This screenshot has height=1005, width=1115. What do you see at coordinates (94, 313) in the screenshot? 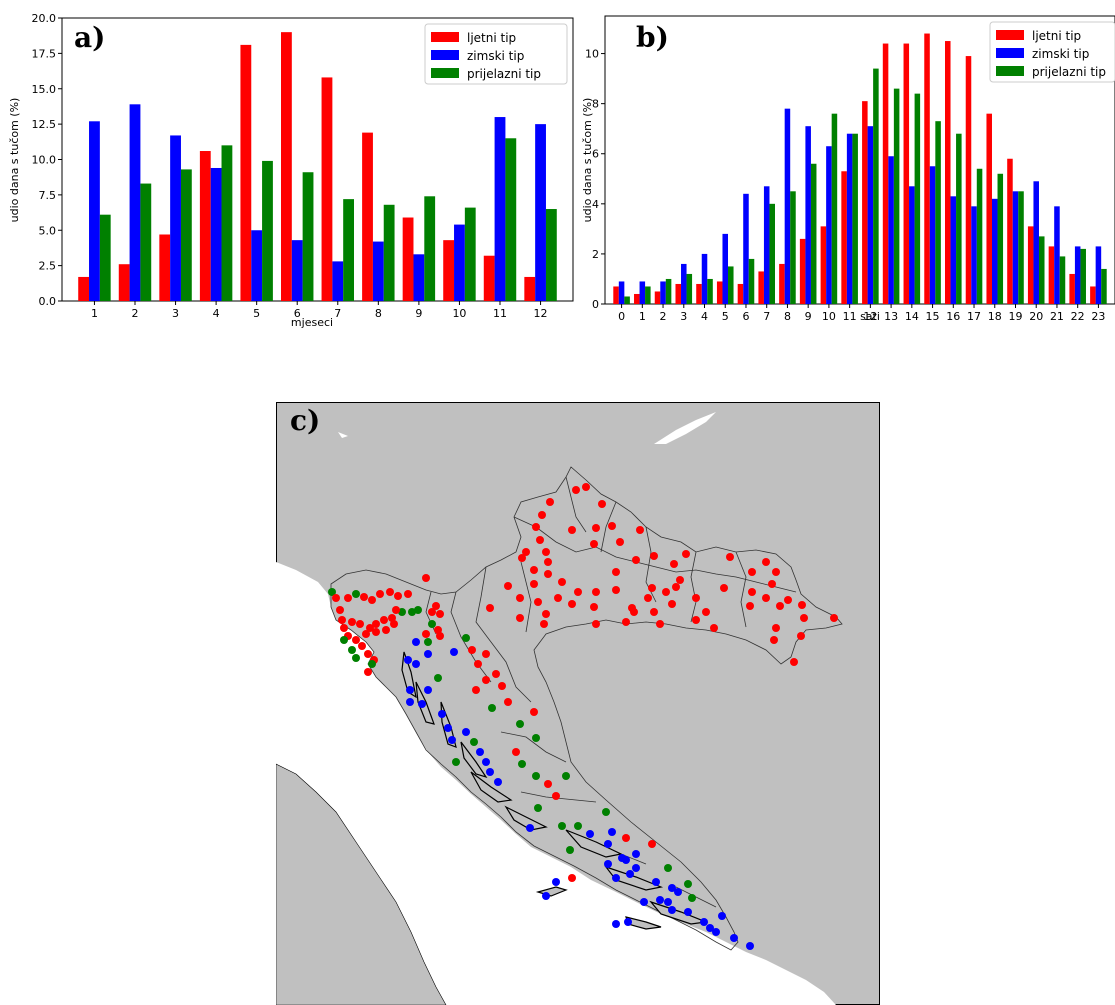
I see `chart-a-xtick-label: 1` at bounding box center [94, 313].